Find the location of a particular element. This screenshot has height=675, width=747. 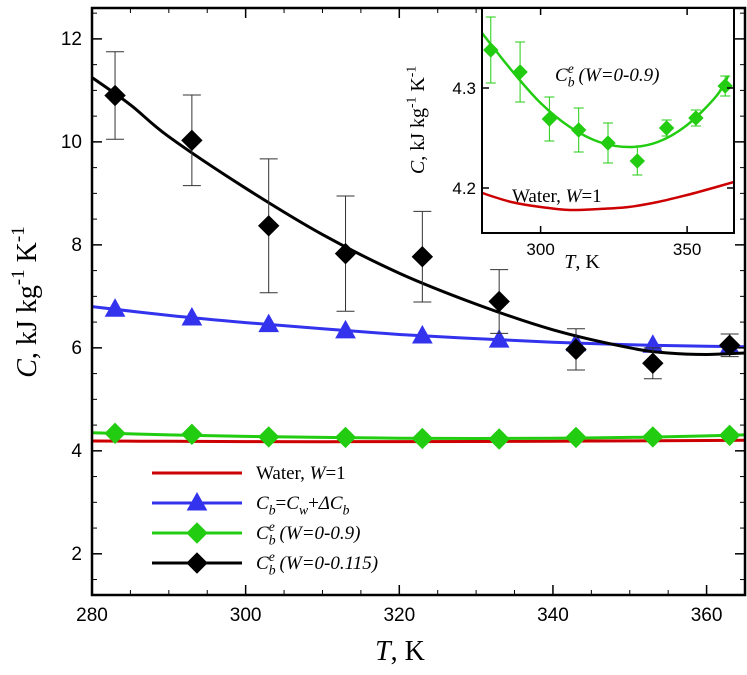

y-tick-label: 4.3 is located at coordinates (464, 88).